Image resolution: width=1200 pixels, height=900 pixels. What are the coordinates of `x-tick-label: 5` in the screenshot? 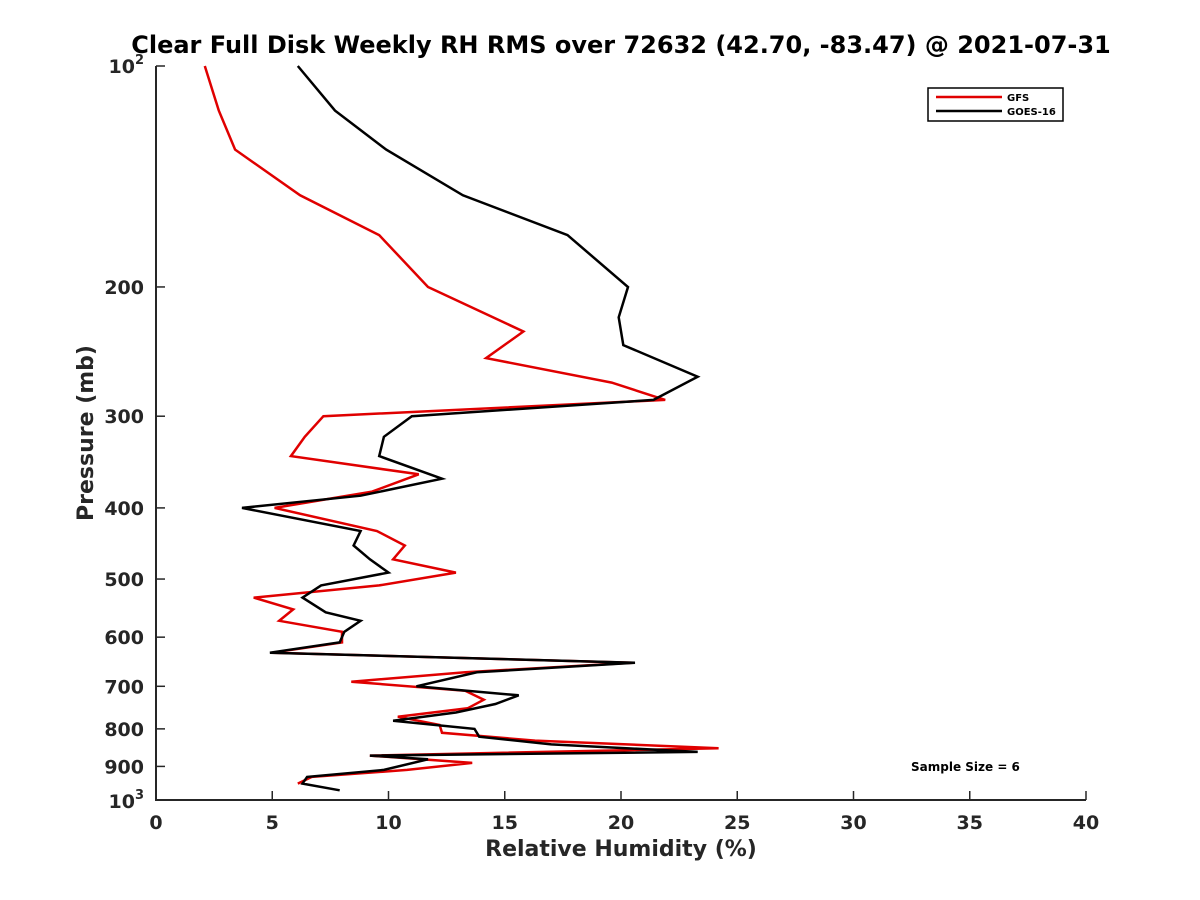 It's located at (272, 823).